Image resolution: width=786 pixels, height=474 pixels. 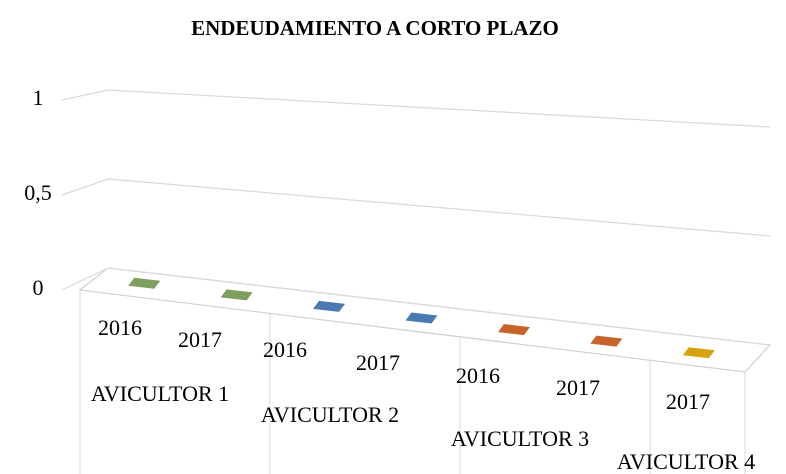 I want to click on group-label: AVICULTOR 1, so click(x=160, y=393).